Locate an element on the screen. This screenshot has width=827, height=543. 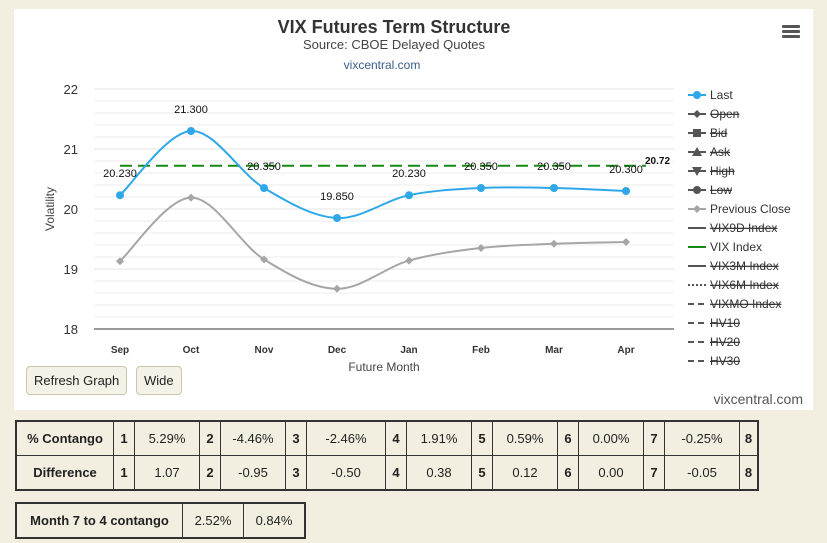
chart-title: VIX Futures Term Structure is located at coordinates (394, 27).